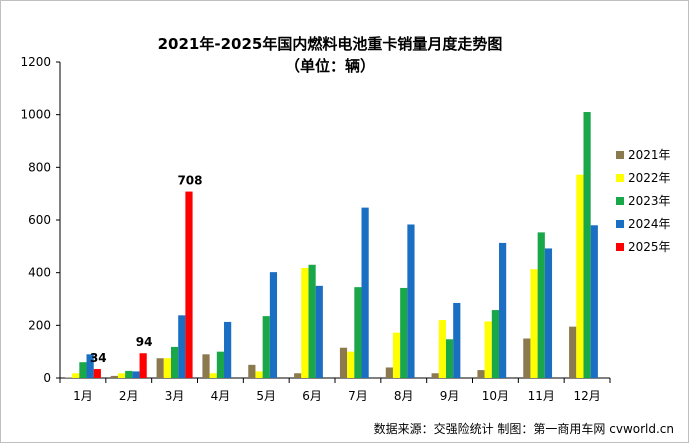 This screenshot has height=443, width=689. I want to click on x-tick-label: 12月, so click(586, 396).